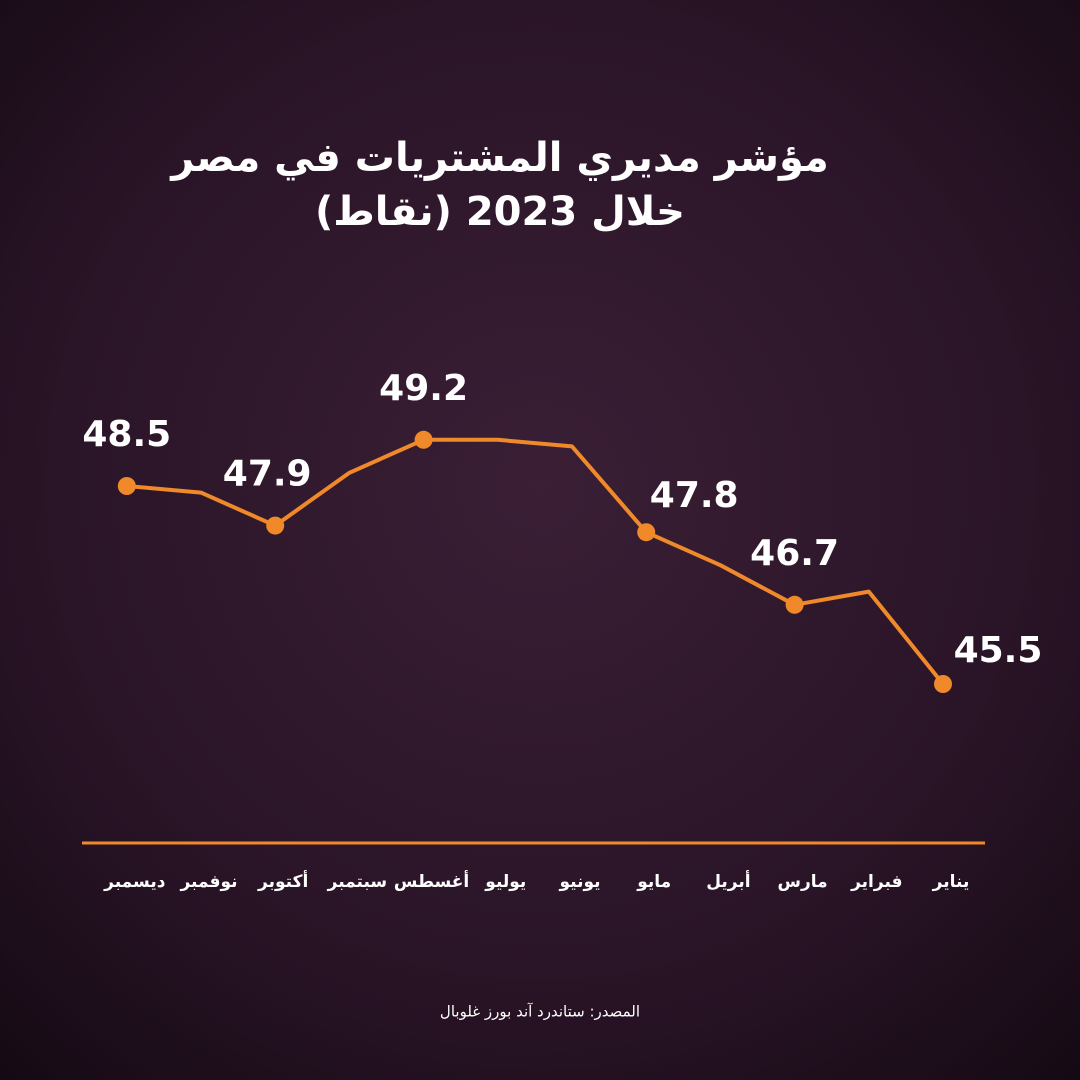 Image resolution: width=1080 pixels, height=1080 pixels. What do you see at coordinates (876, 882) in the screenshot?
I see `x-tick-label: فبراير` at bounding box center [876, 882].